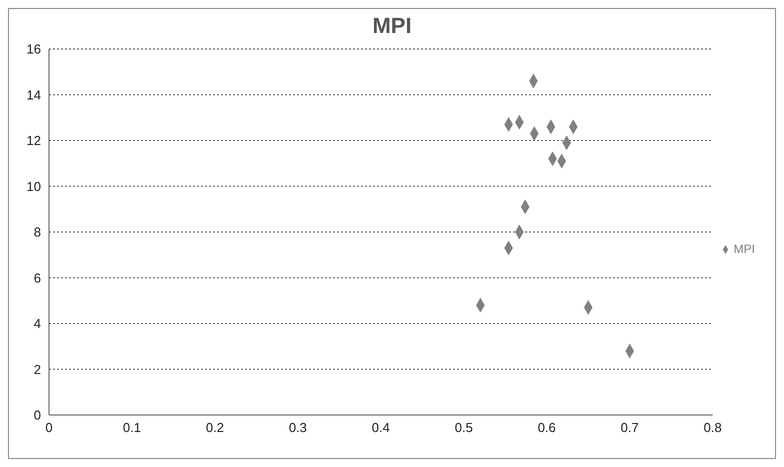 This screenshot has width=784, height=467. What do you see at coordinates (744, 249) in the screenshot?
I see `legend-label: MPI` at bounding box center [744, 249].